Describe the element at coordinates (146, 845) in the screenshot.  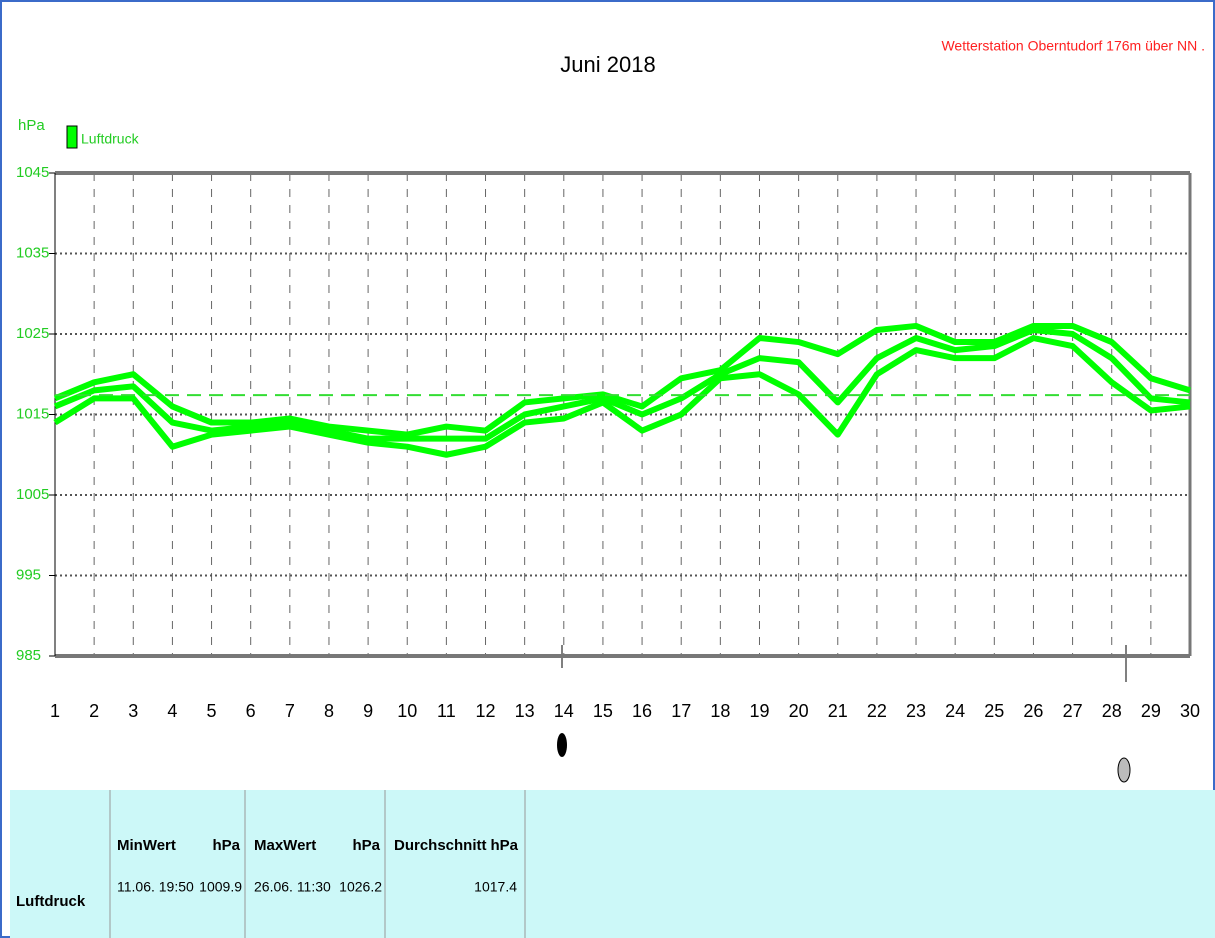
I see `table-header: MinWert` at that location.